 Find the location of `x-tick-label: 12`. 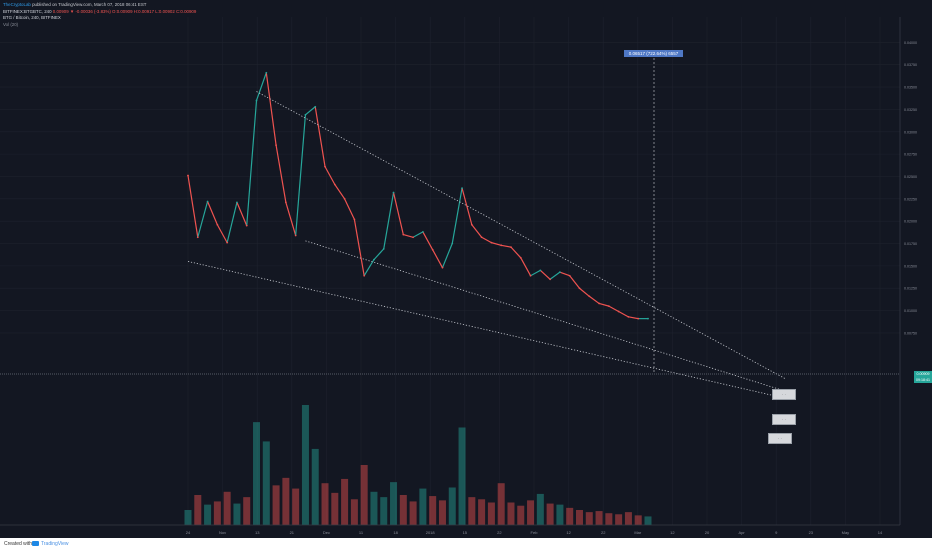

x-tick-label: 12 is located at coordinates (568, 532).